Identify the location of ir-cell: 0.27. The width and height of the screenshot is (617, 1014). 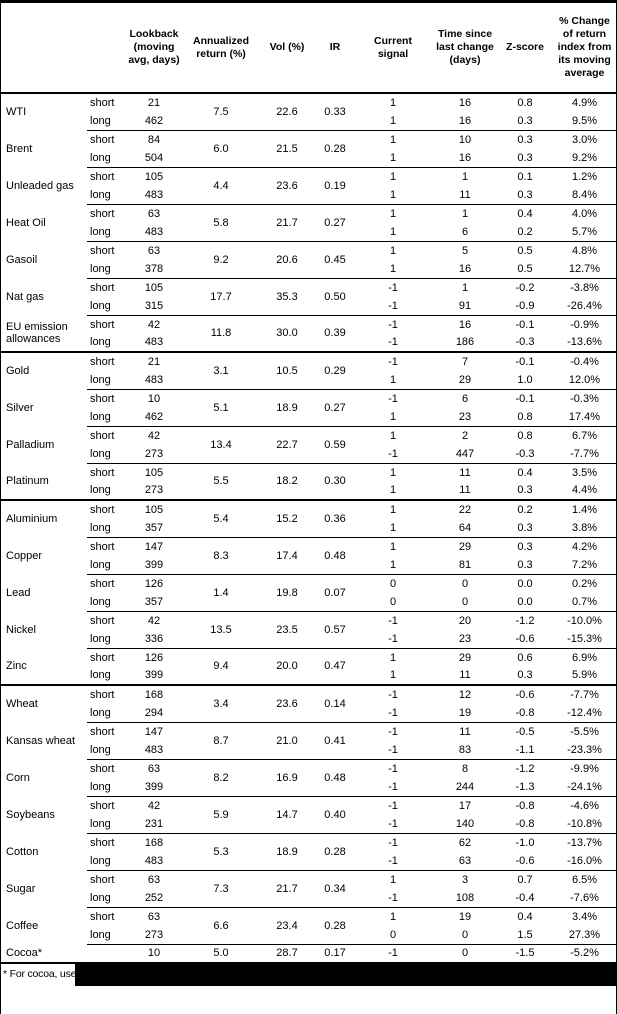
(335, 407).